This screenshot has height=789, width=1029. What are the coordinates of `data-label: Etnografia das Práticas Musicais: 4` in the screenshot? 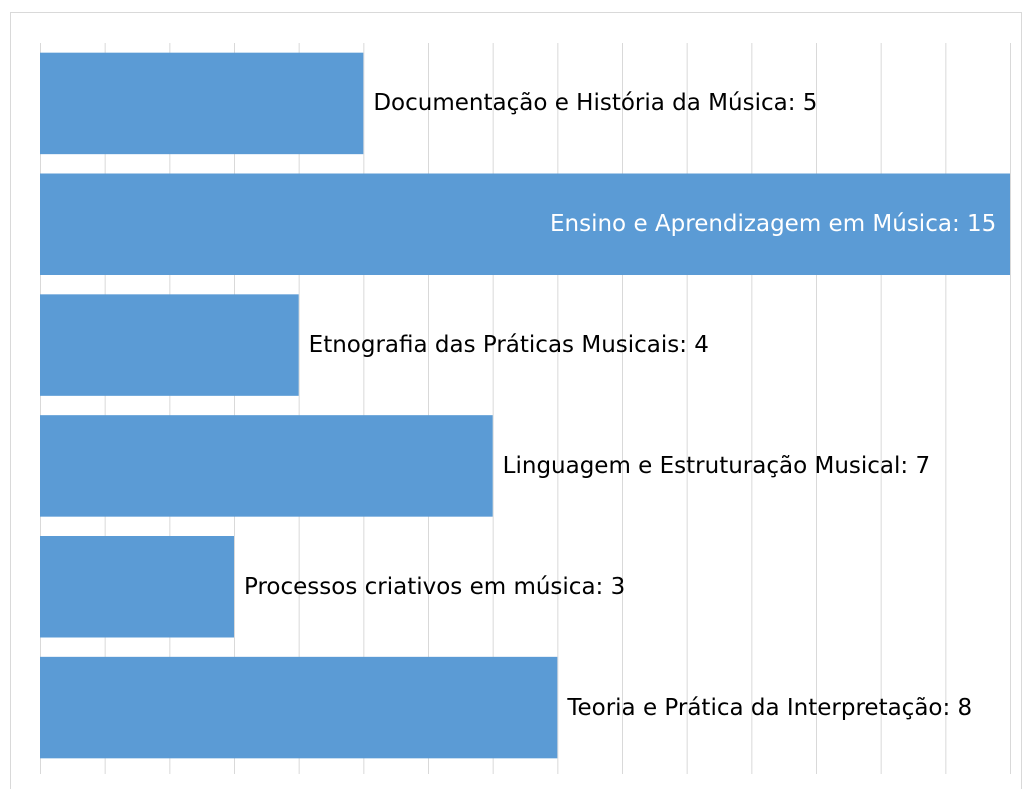 It's located at (508, 345).